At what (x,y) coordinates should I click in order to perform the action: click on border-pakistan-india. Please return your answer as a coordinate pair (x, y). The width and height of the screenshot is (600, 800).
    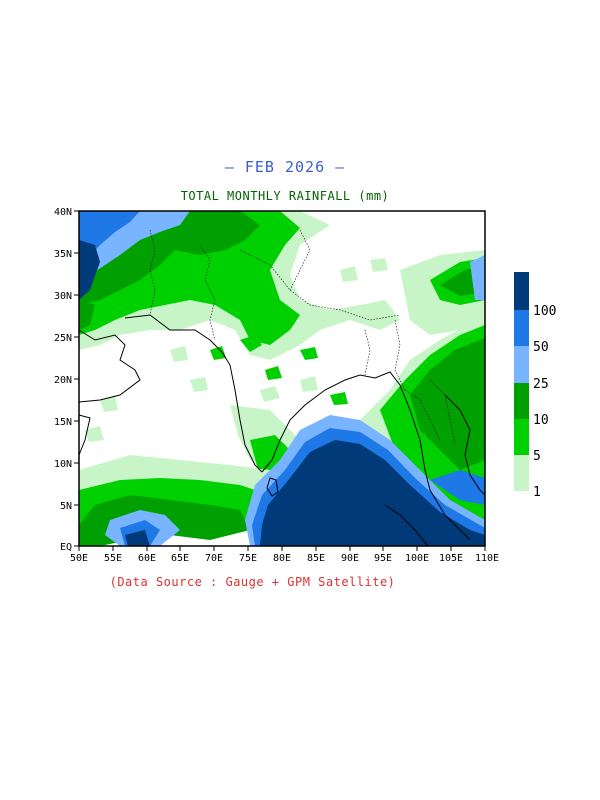
    Looking at the image, I should click on (207, 292).